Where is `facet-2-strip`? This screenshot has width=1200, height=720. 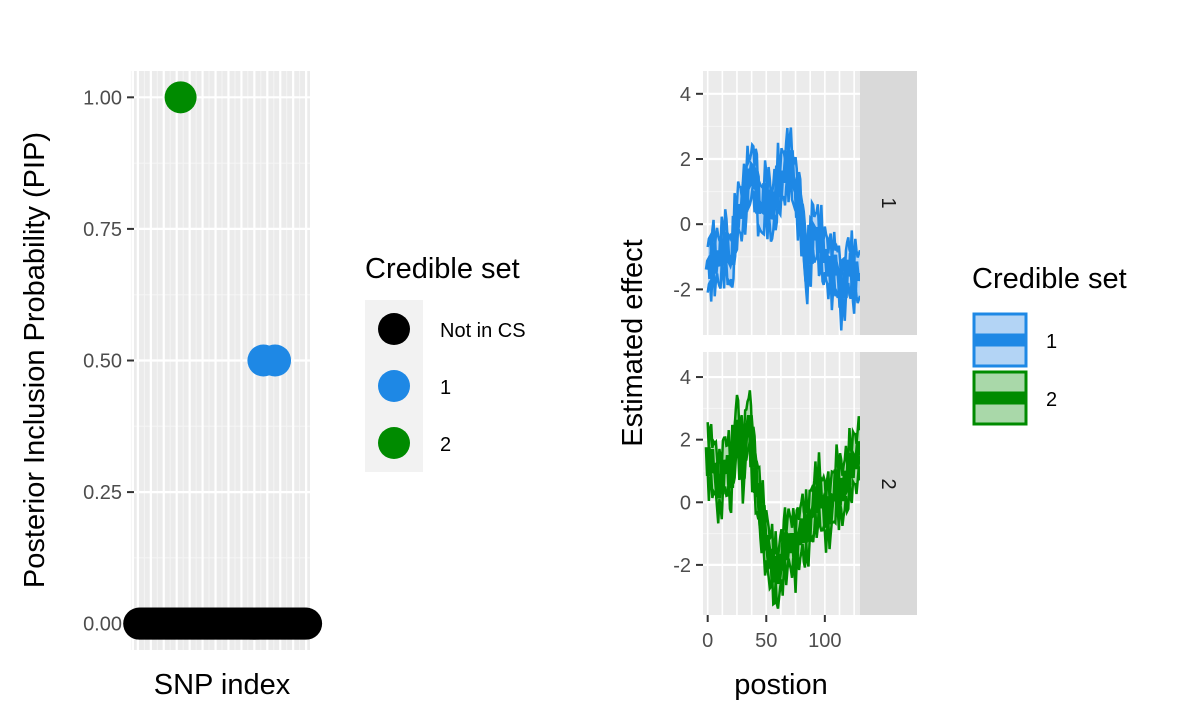 facet-2-strip is located at coordinates (888, 483).